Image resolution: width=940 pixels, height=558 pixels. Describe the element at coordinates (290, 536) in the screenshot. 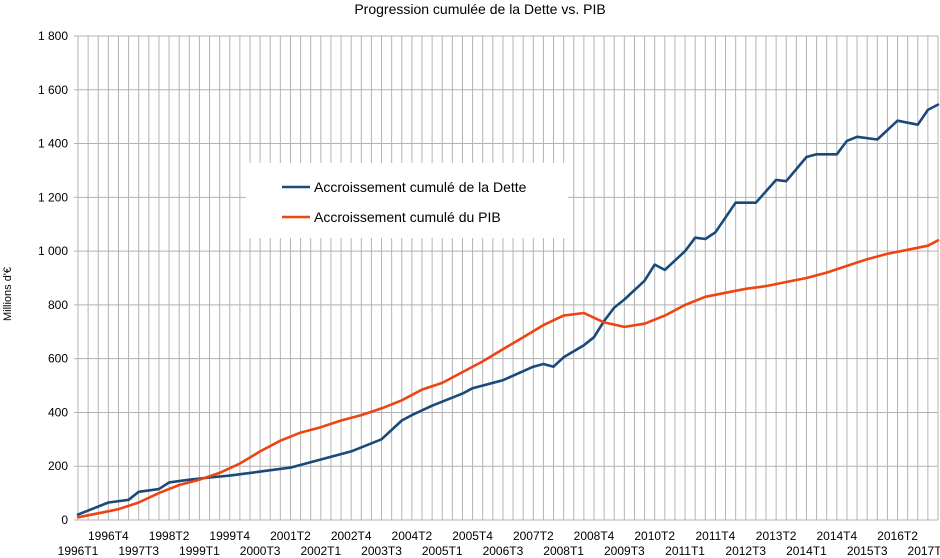

I see `x-tick-label: 2001T2` at that location.